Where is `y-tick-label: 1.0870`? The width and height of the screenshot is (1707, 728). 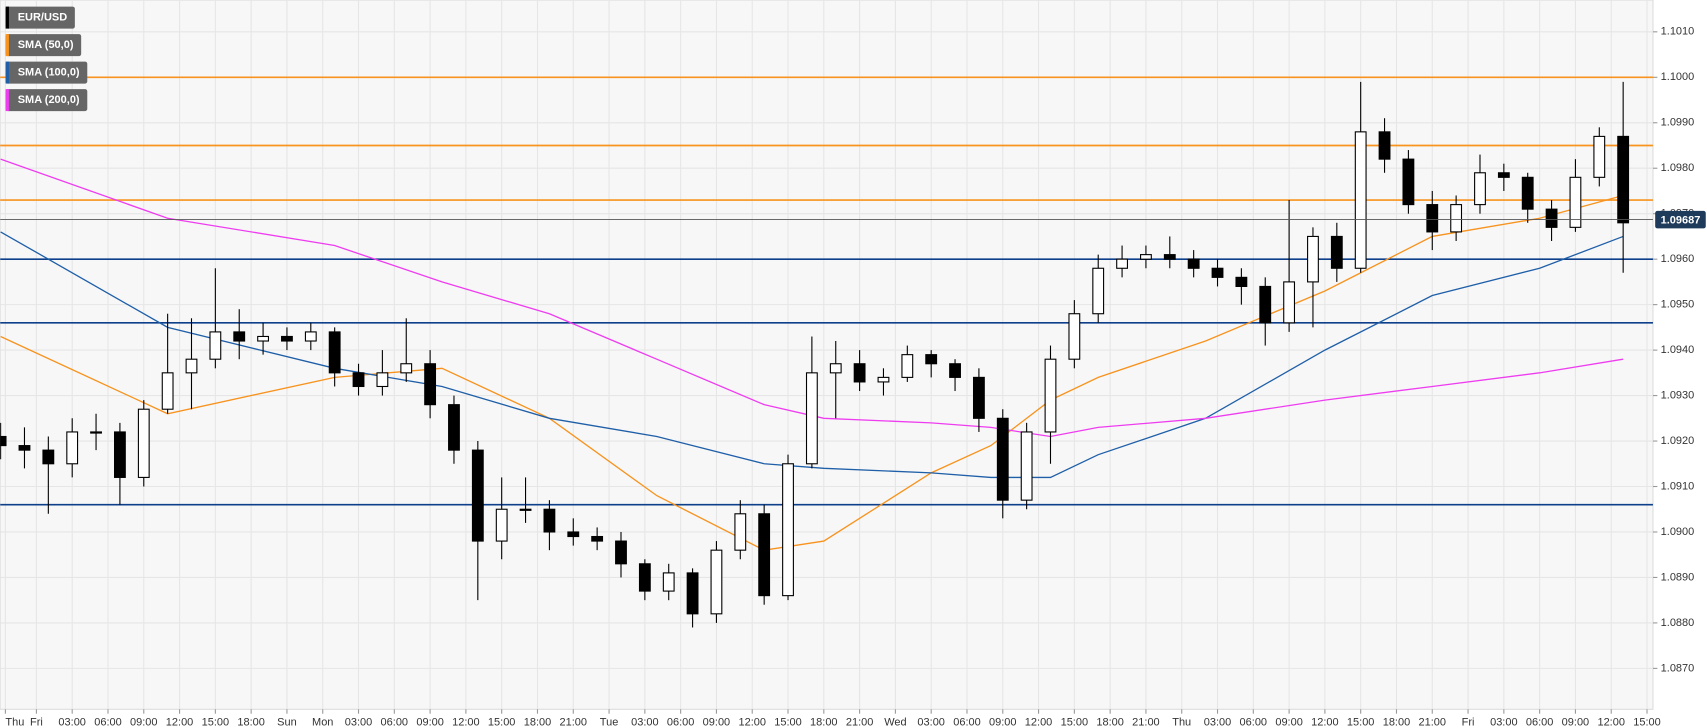 y-tick-label: 1.0870 is located at coordinates (1678, 668).